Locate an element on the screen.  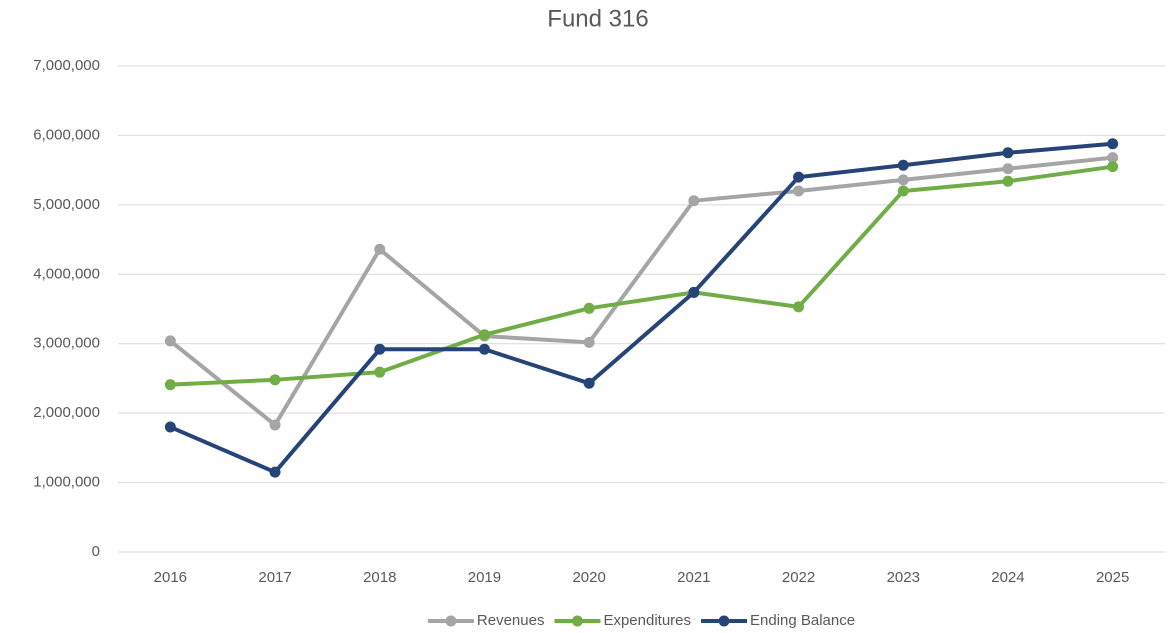
x-tick-label: 2016 is located at coordinates (170, 577).